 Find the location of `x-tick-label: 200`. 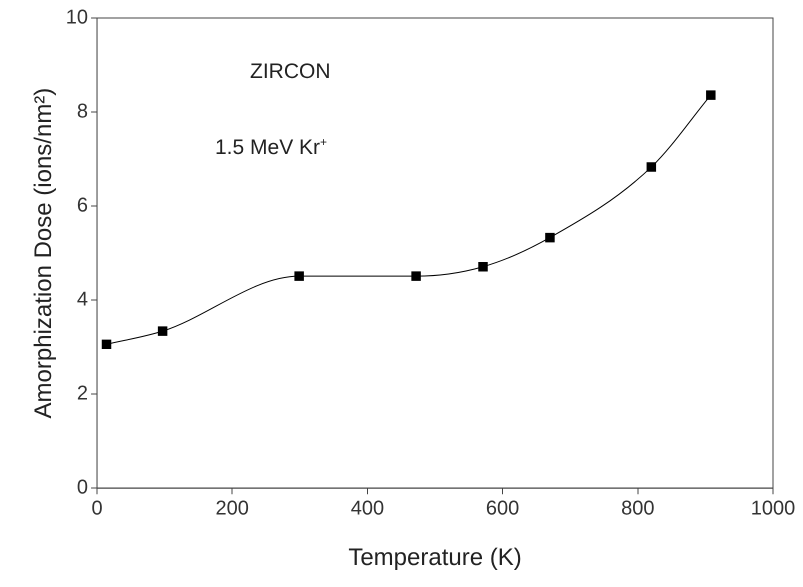

x-tick-label: 200 is located at coordinates (232, 509).